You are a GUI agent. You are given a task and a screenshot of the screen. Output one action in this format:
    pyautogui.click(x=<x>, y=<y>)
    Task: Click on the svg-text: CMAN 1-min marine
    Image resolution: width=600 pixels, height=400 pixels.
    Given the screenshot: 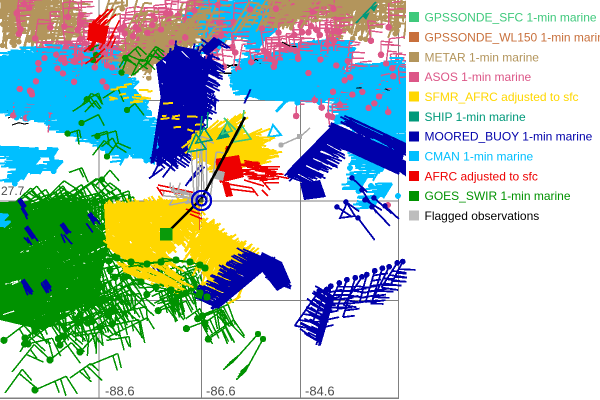 What is the action you would take?
    pyautogui.click(x=479, y=157)
    